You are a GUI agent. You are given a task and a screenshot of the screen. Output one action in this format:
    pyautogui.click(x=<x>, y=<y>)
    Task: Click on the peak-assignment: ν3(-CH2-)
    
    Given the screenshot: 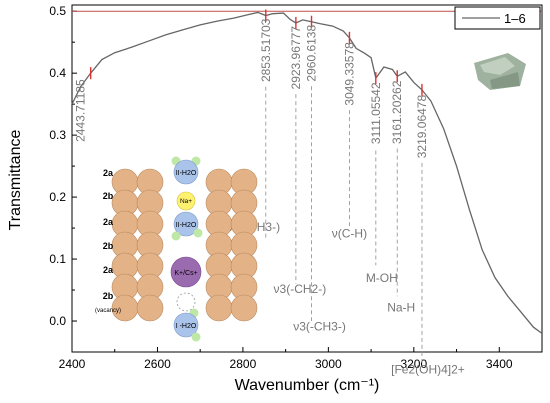 What is the action you would take?
    pyautogui.click(x=300, y=289)
    